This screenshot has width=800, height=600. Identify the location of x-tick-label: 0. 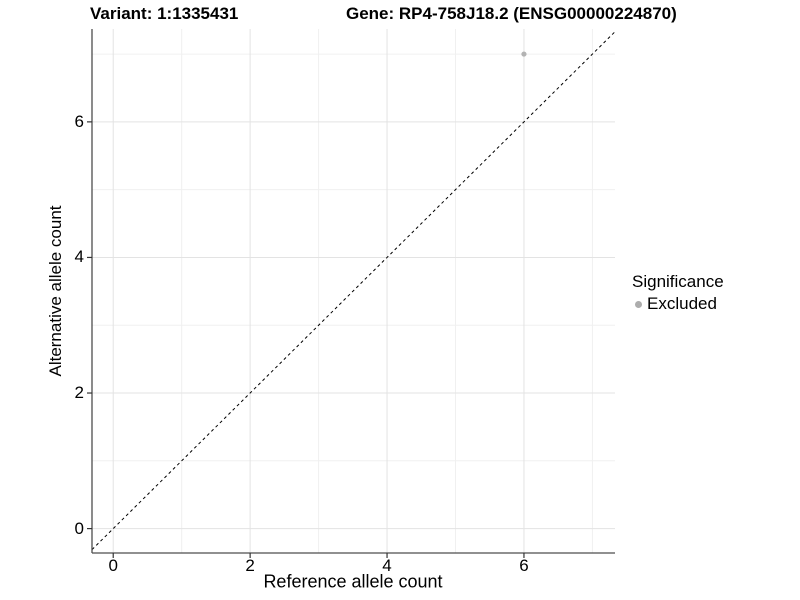
(113, 565).